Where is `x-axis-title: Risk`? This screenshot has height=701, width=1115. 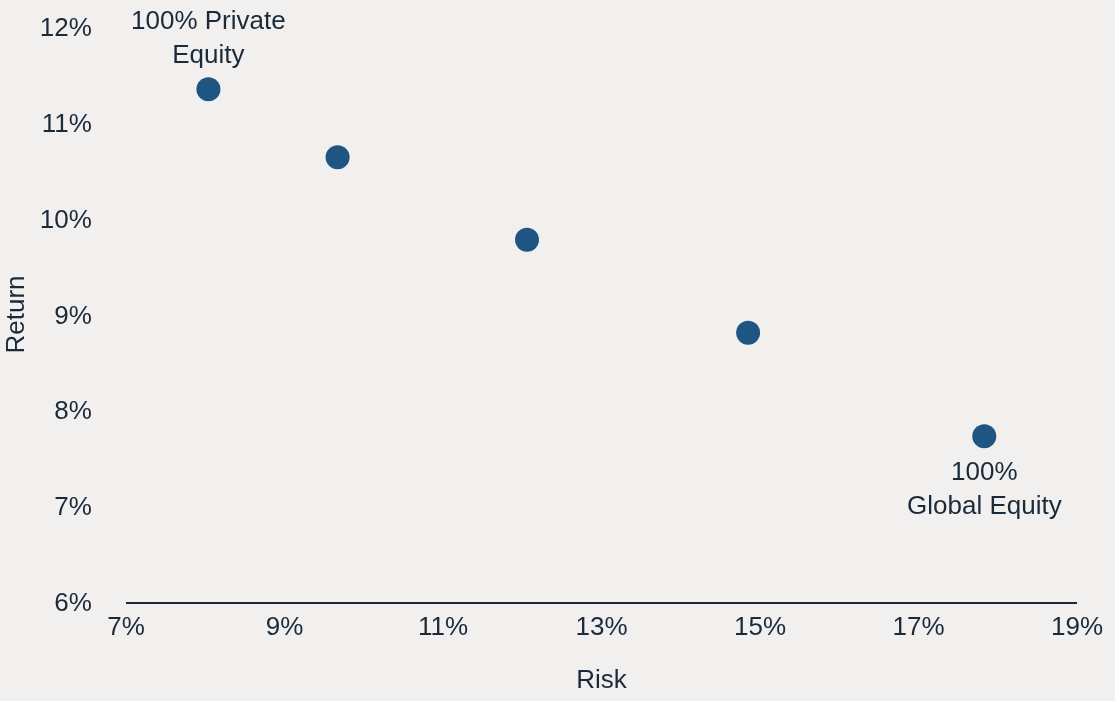
x-axis-title: Risk is located at coordinates (602, 679).